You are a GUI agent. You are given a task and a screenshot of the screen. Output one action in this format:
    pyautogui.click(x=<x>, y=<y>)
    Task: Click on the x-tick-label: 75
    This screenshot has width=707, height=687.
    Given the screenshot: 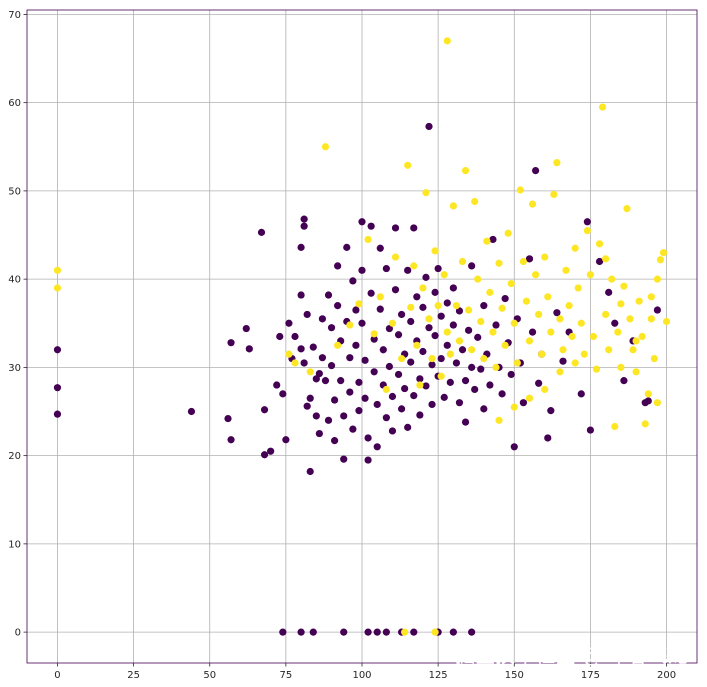 What is the action you would take?
    pyautogui.click(x=285, y=675)
    